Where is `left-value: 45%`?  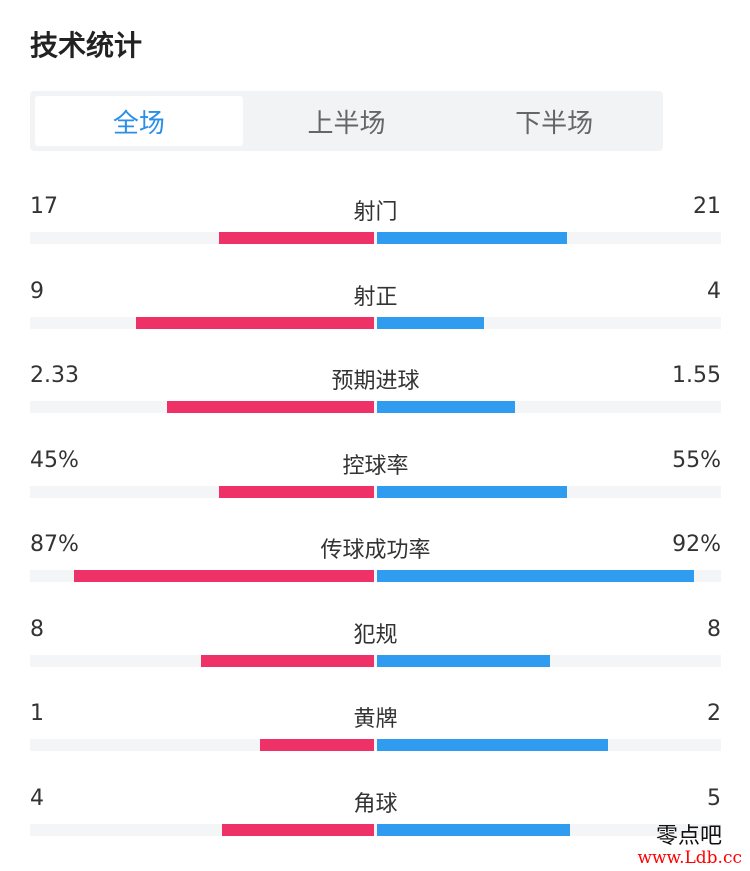 left-value: 45% is located at coordinates (54, 460).